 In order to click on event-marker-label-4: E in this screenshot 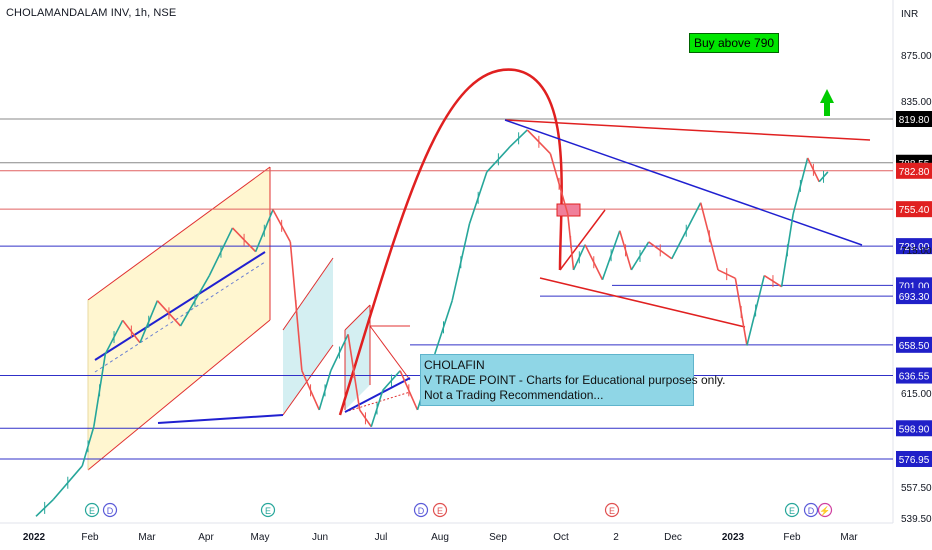, I will do `click(440, 511)`.